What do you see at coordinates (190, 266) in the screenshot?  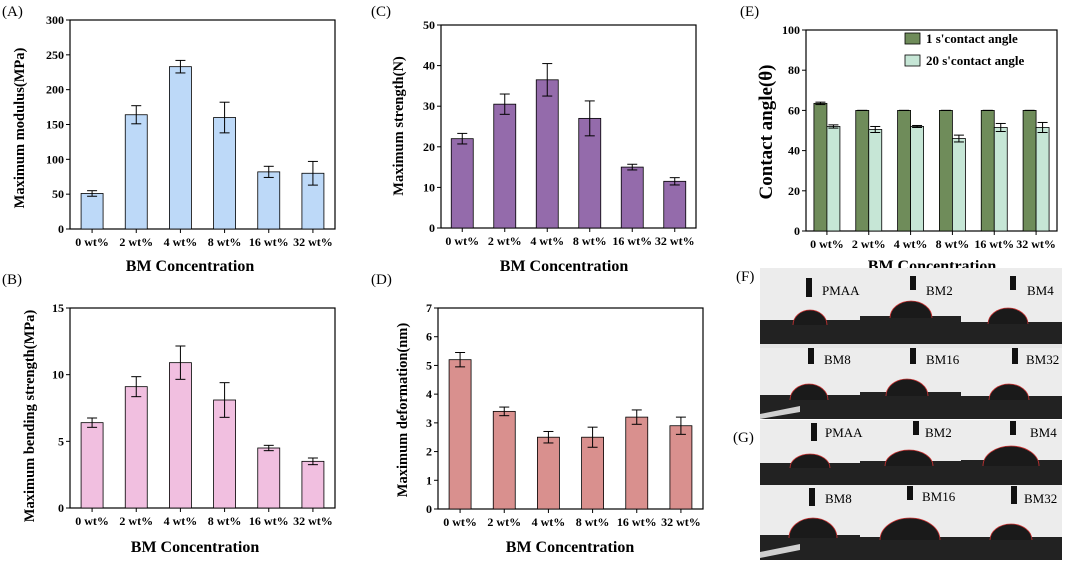 I see `panel-a-xlabel: BM Concentration` at bounding box center [190, 266].